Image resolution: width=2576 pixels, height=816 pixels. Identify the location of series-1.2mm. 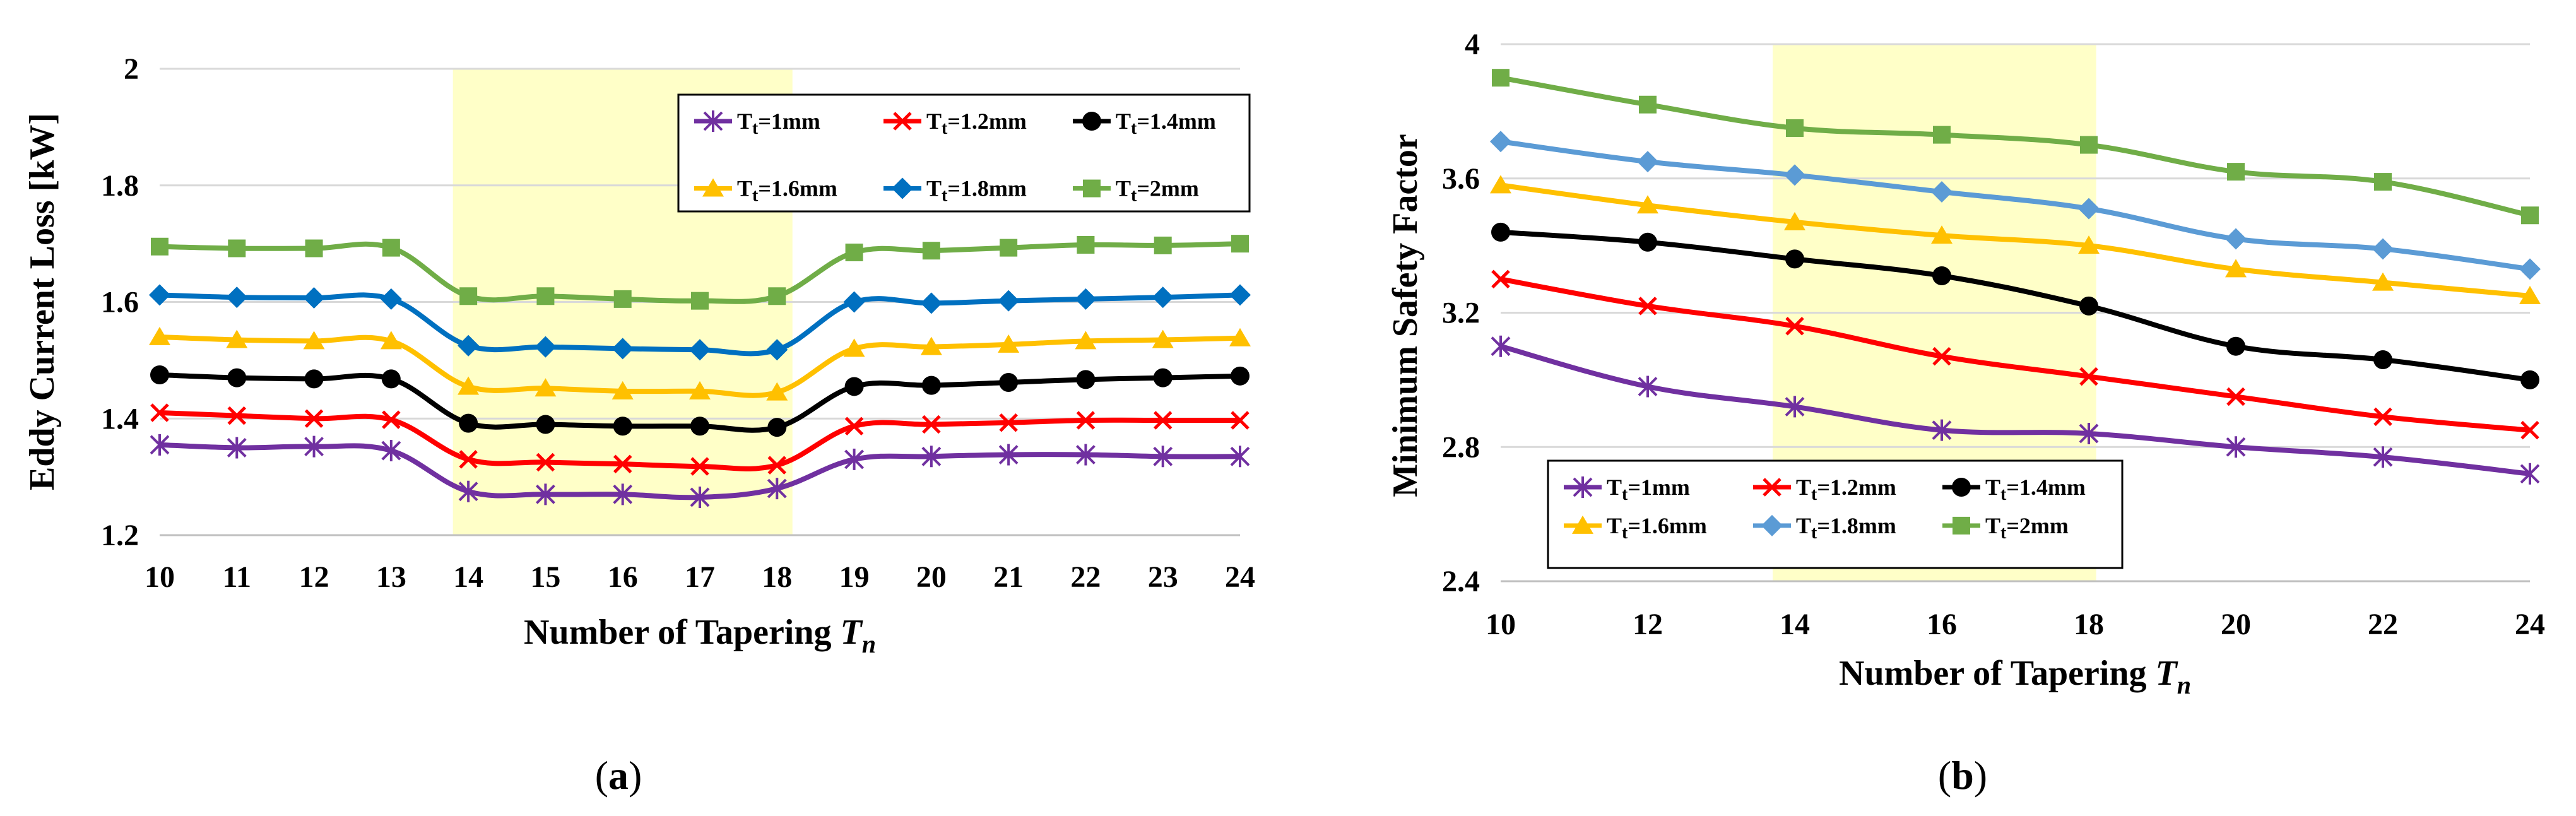
(700, 439).